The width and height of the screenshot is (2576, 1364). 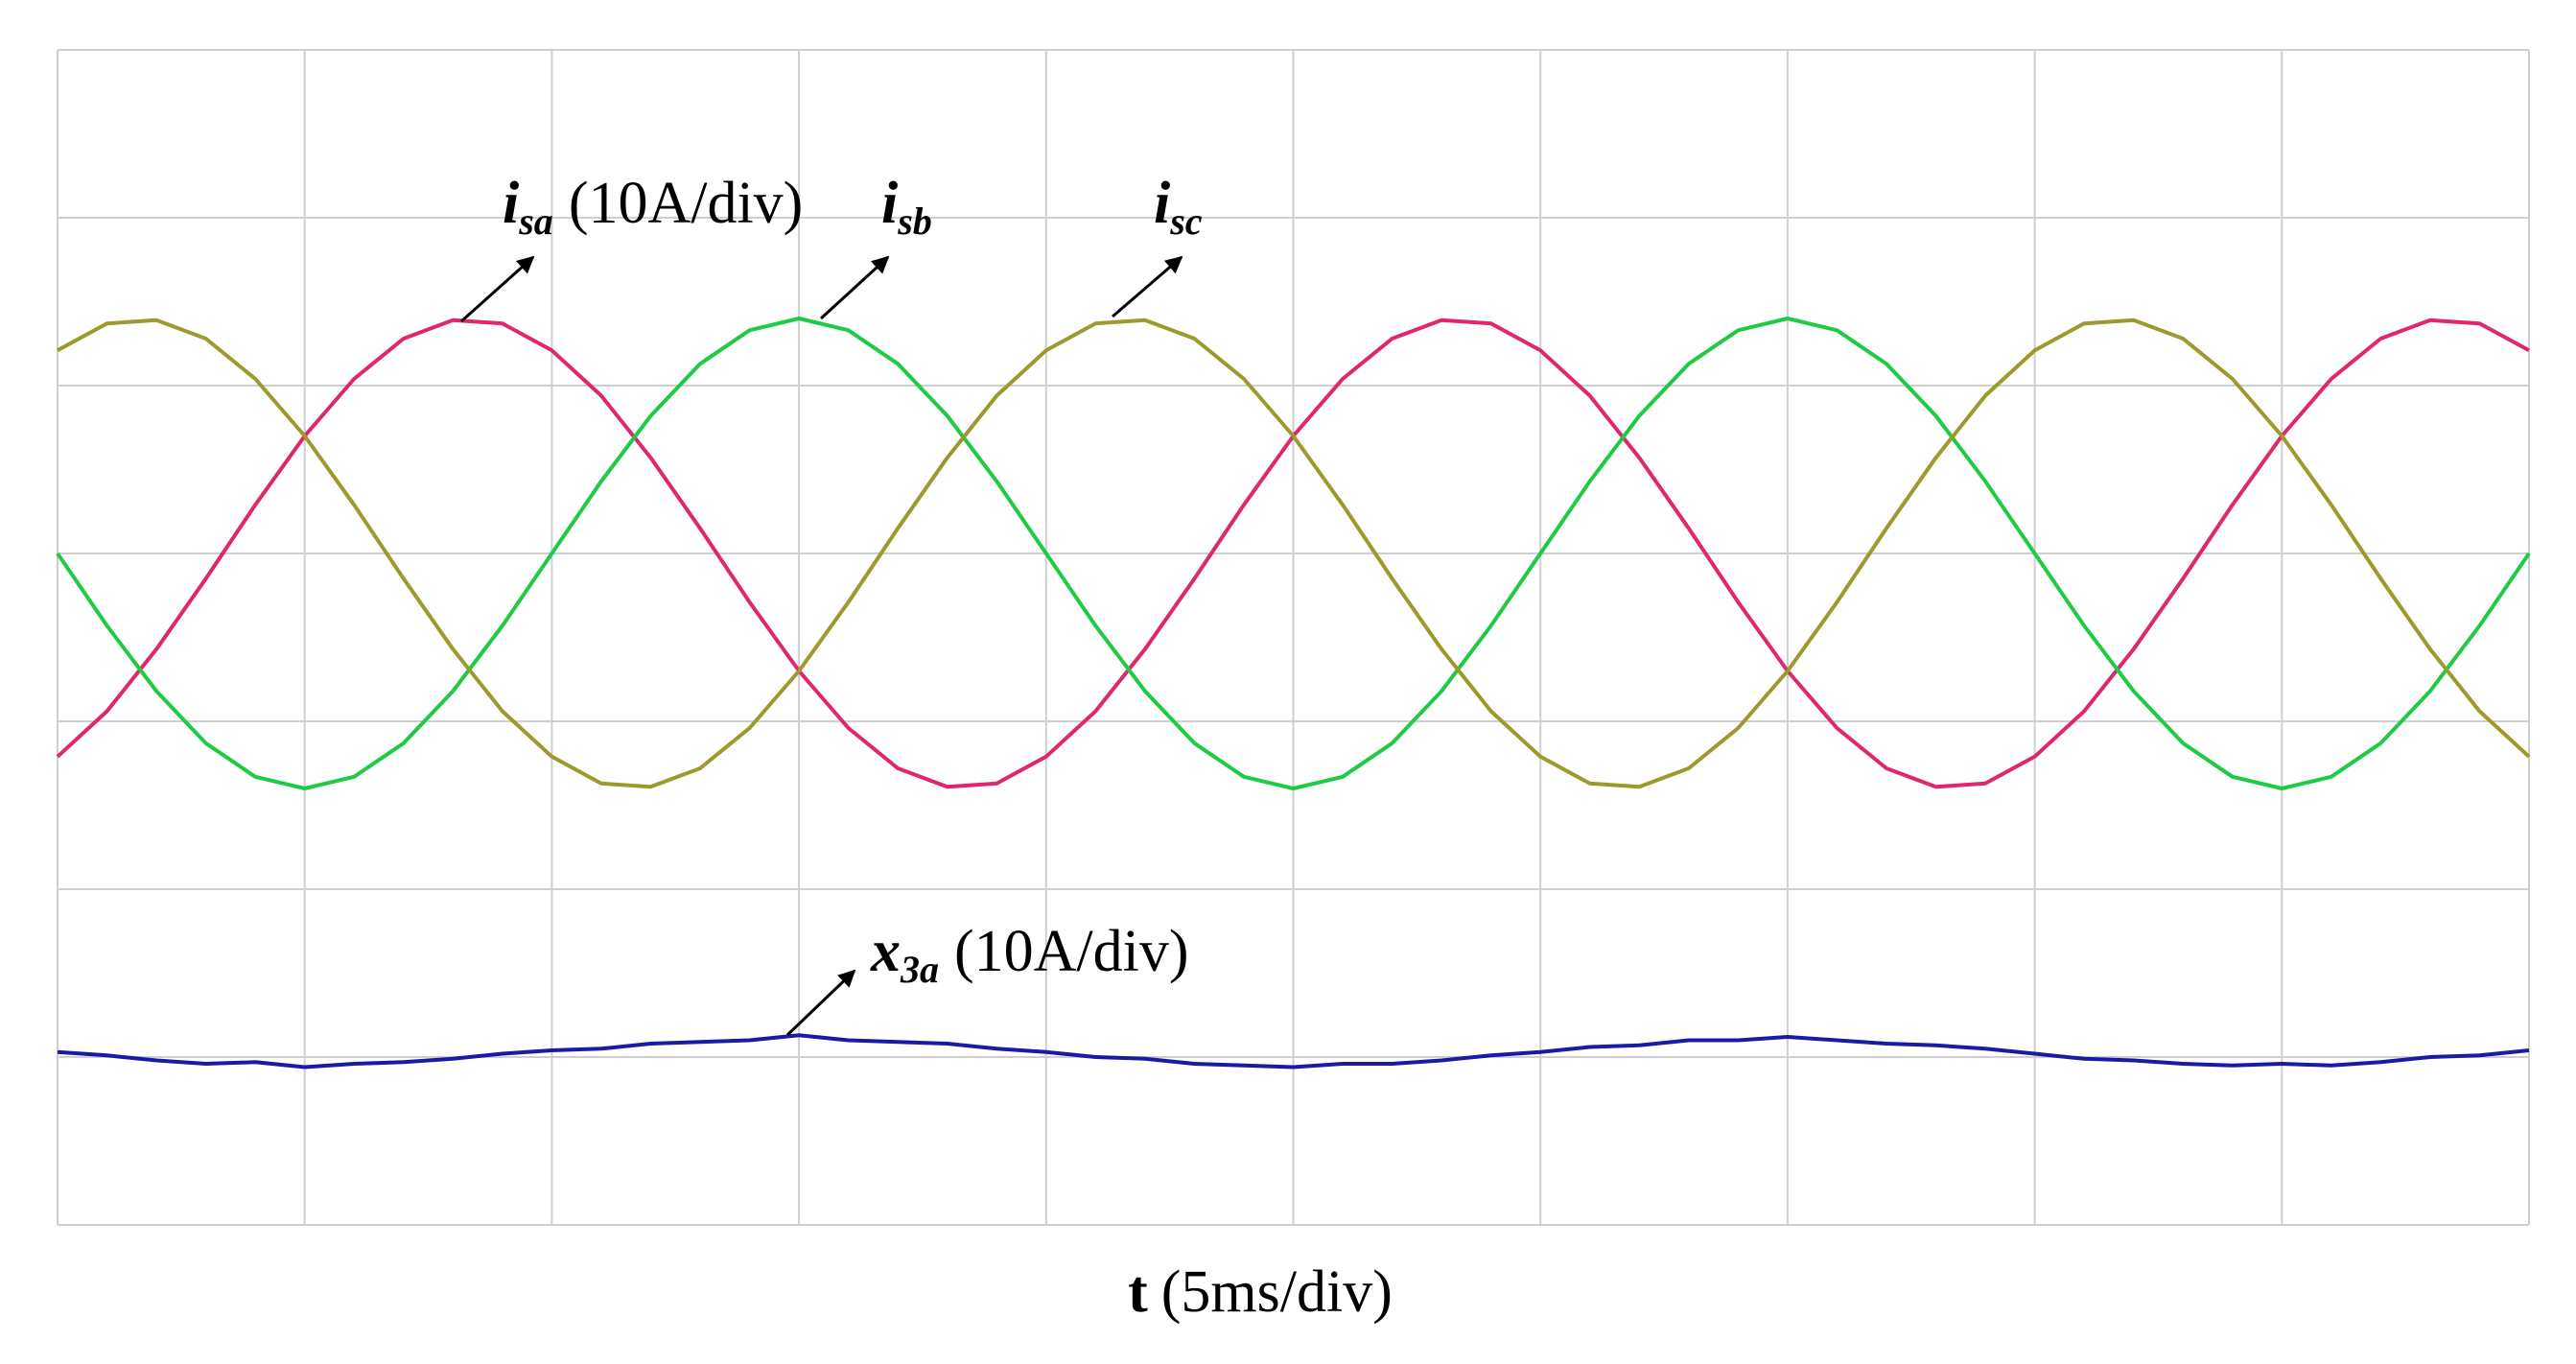 I want to click on x-axis-symbol: t, so click(x=1138, y=1292).